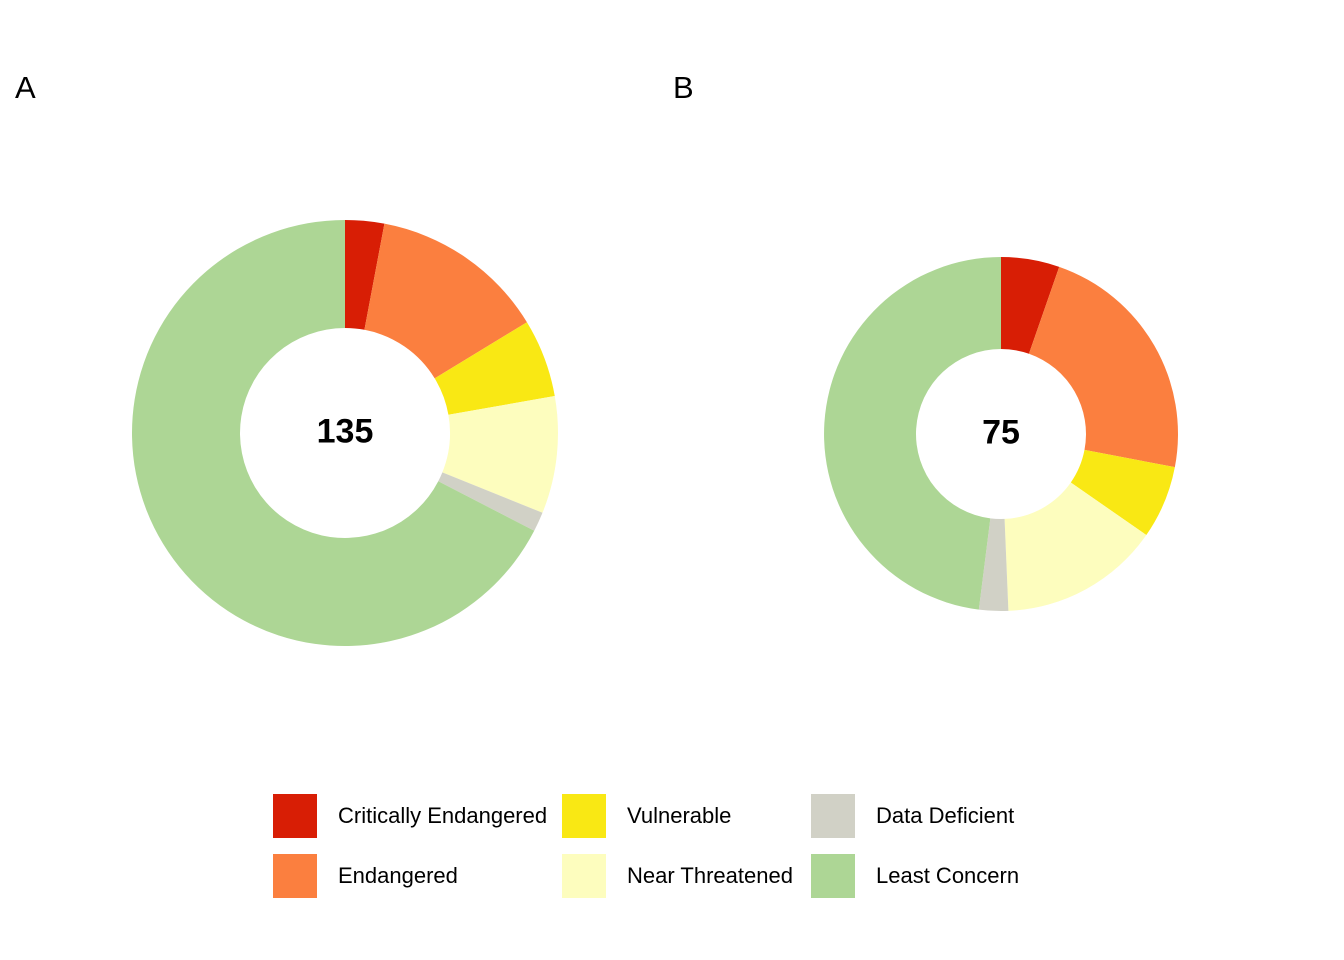  I want to click on donut-center-total-a: 135, so click(345, 431).